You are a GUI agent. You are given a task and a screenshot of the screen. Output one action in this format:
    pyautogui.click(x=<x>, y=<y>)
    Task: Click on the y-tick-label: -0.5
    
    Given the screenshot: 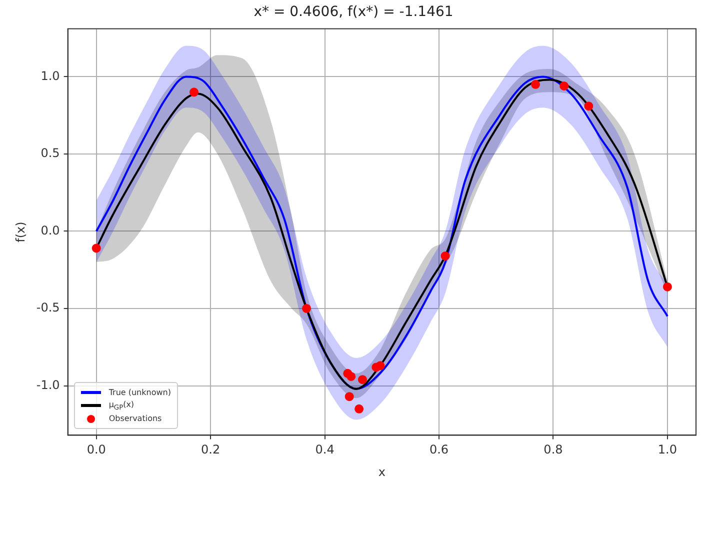 What is the action you would take?
    pyautogui.click(x=48, y=307)
    